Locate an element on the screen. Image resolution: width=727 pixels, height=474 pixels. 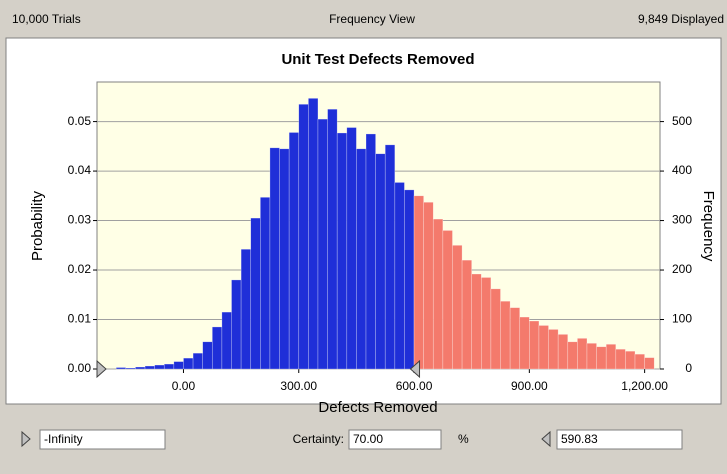
x-axis-label: Defects Removed is located at coordinates (377, 407).